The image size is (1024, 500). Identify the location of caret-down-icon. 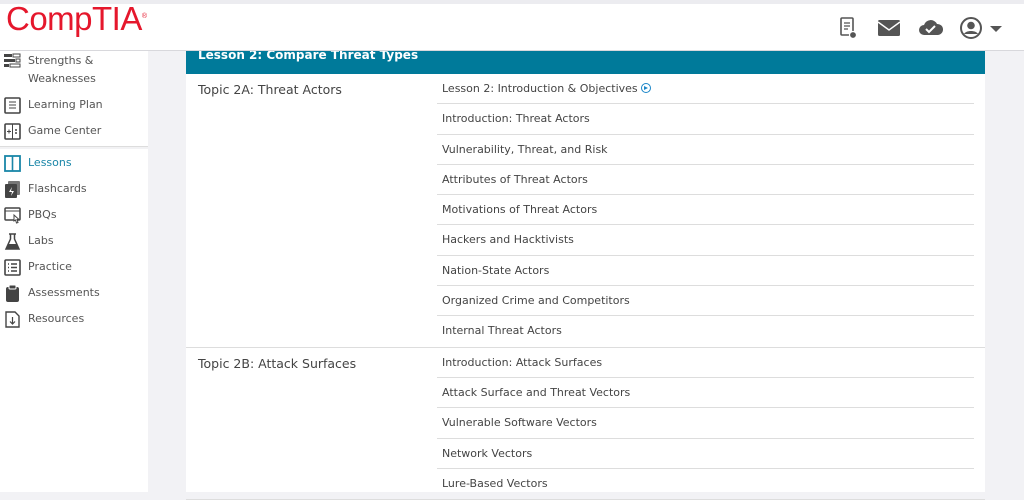
(996, 28).